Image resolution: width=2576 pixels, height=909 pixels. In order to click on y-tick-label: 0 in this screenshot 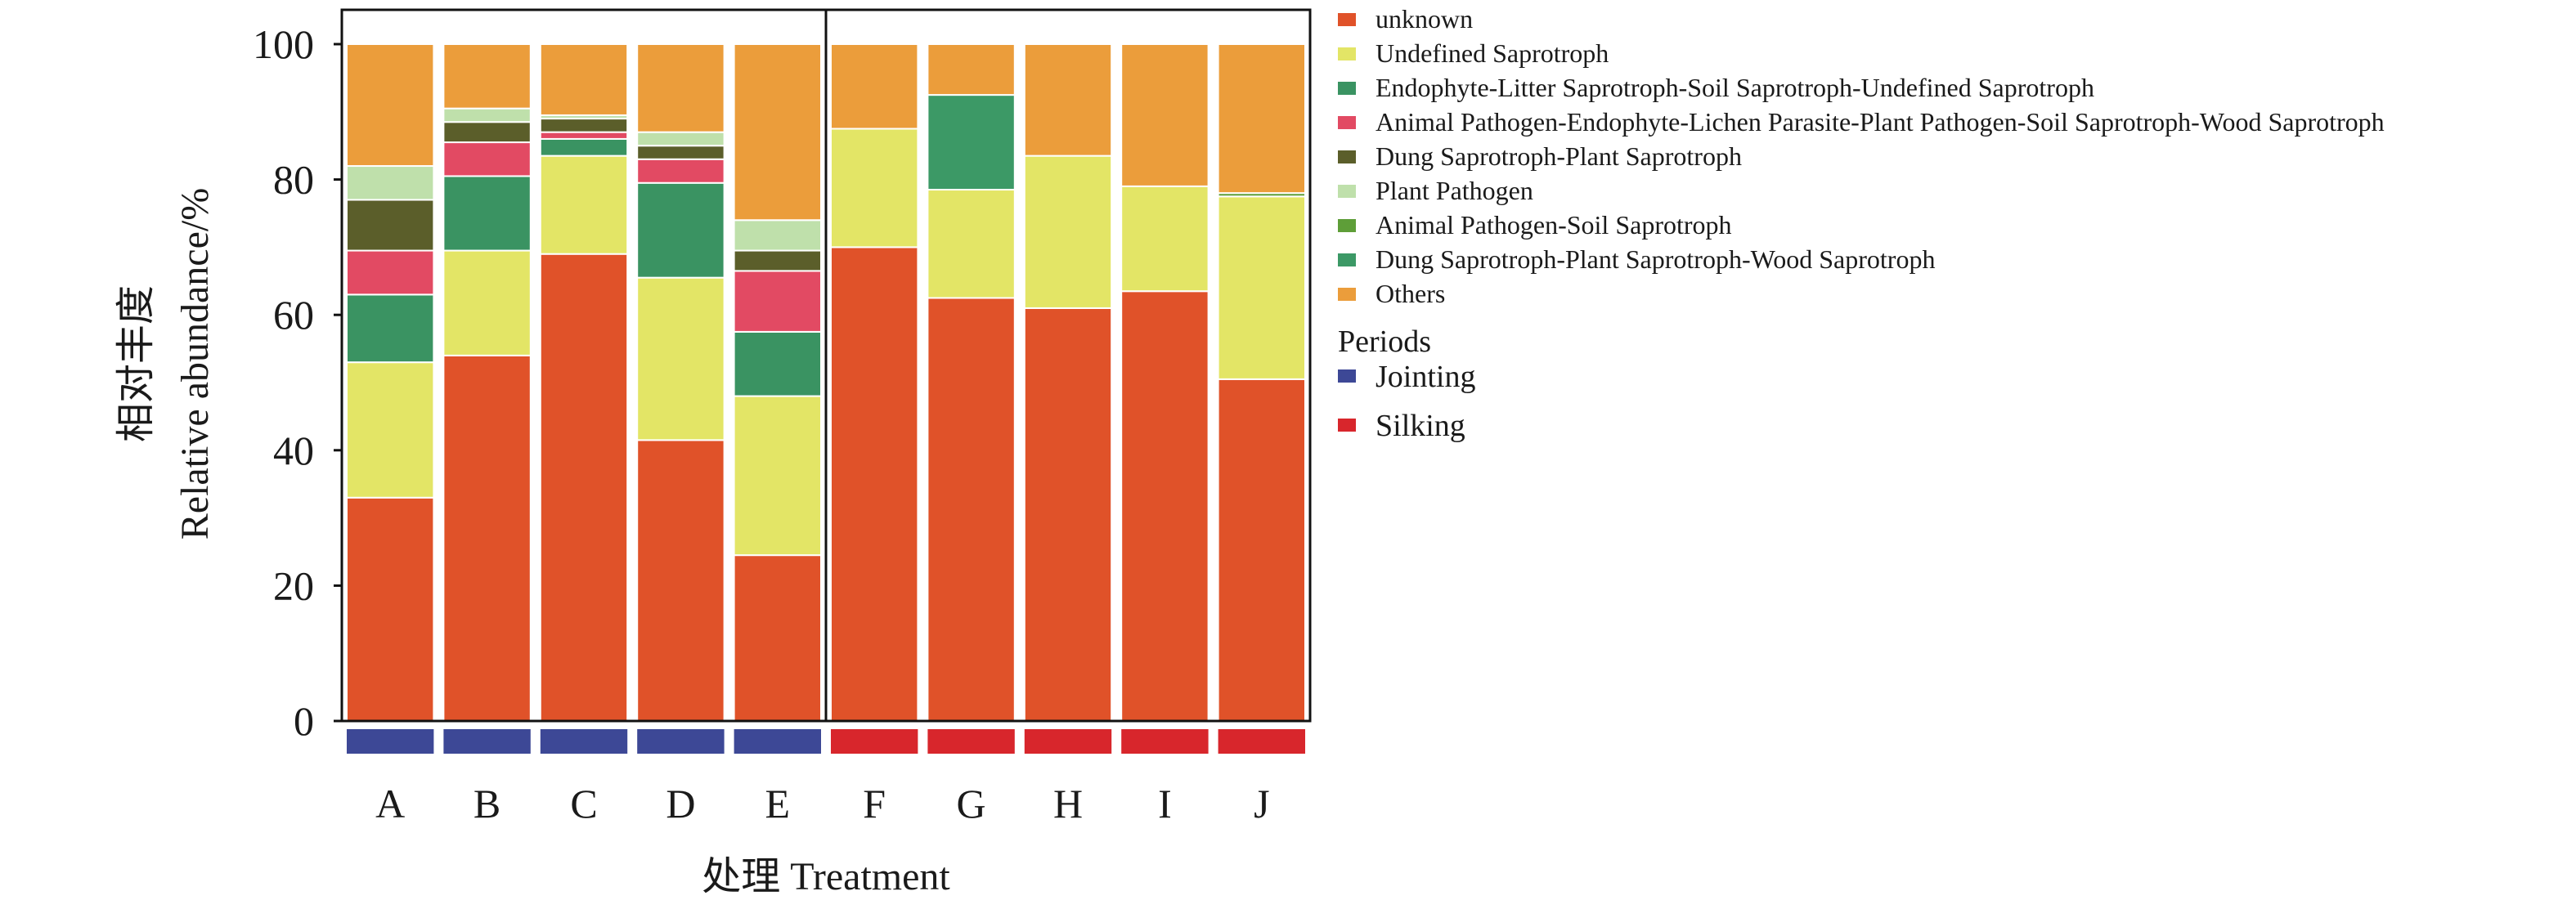, I will do `click(304, 721)`.